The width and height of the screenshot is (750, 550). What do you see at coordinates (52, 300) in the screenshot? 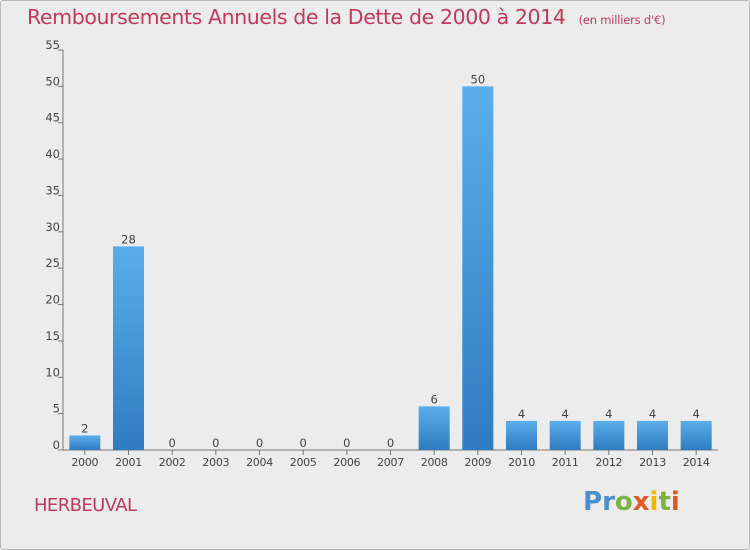
I see `y-tick-label: 20` at bounding box center [52, 300].